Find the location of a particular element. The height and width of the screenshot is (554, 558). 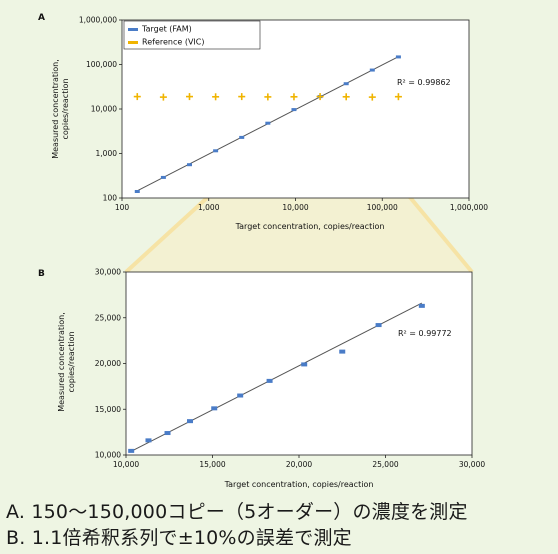

fit-line-b is located at coordinates (276, 377).